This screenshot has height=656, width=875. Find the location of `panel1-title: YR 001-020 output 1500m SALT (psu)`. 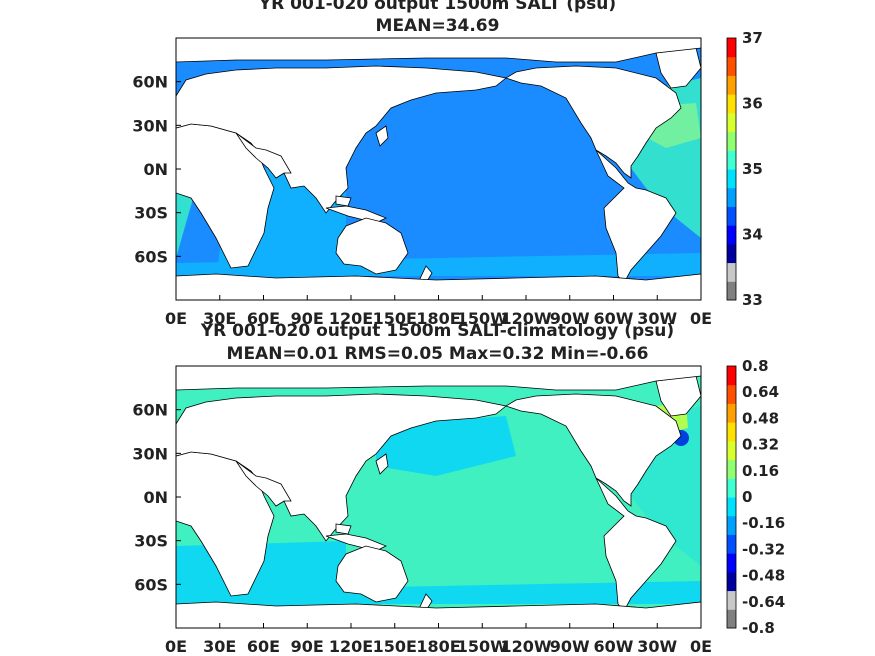

panel1-title: YR 001-020 output 1500m SALT (psu) is located at coordinates (437, 7).